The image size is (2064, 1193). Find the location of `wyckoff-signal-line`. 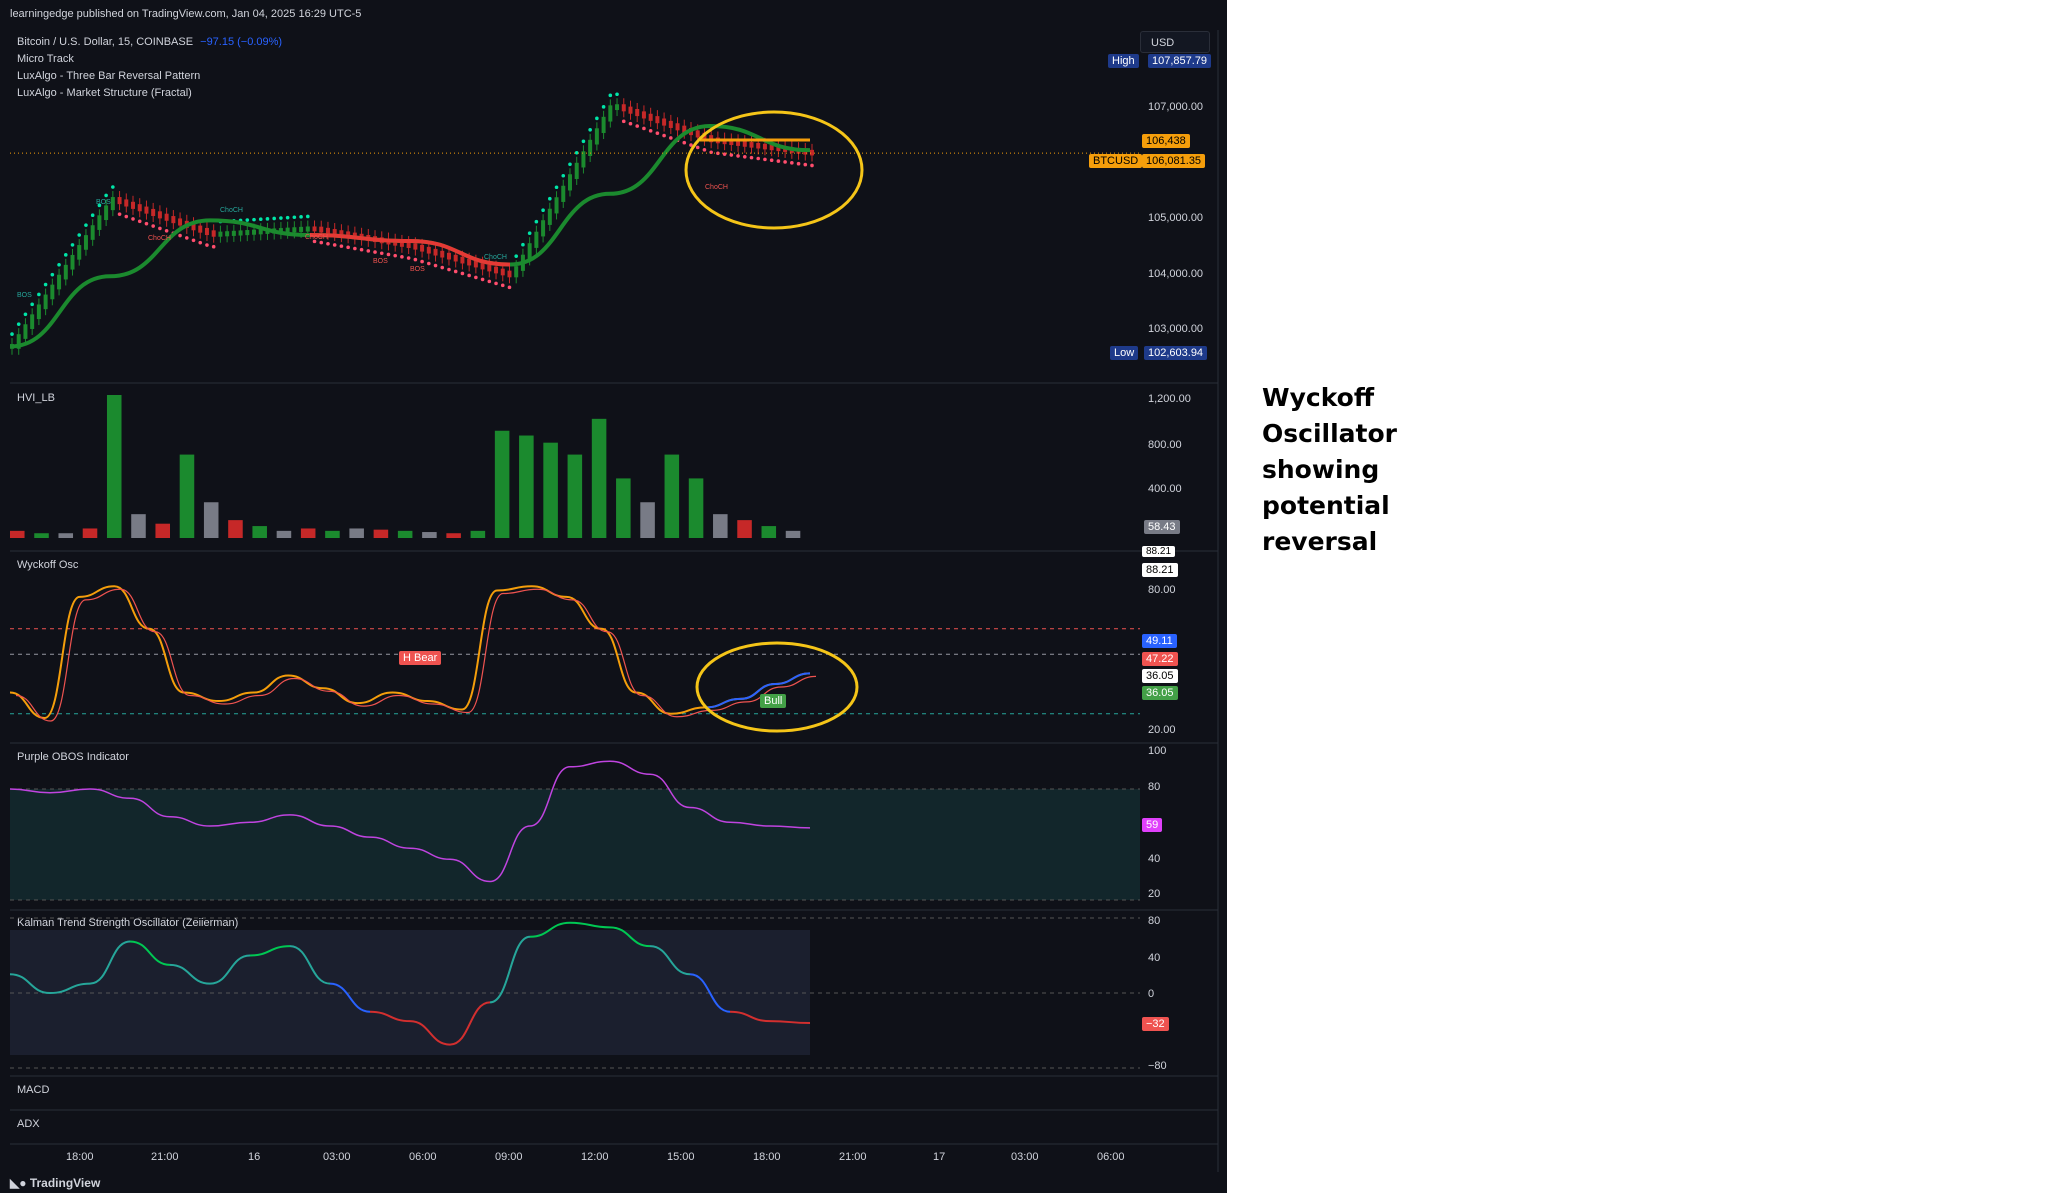

wyckoff-signal-line is located at coordinates (416, 655).